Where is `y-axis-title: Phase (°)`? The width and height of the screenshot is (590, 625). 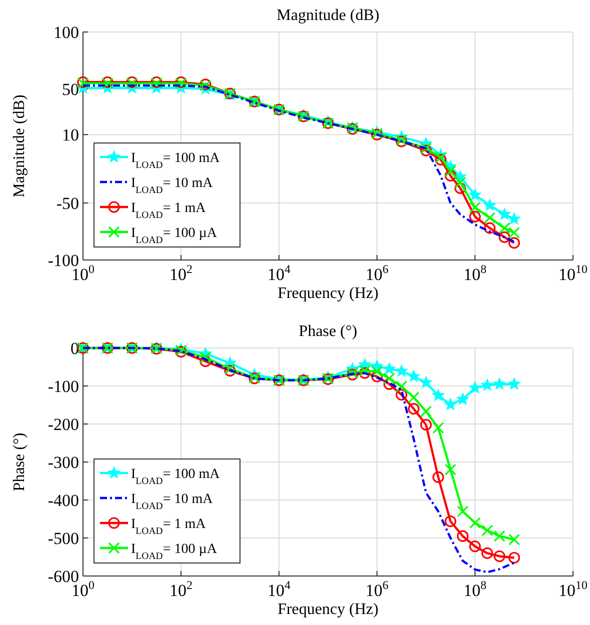 y-axis-title: Phase (°) is located at coordinates (19, 462).